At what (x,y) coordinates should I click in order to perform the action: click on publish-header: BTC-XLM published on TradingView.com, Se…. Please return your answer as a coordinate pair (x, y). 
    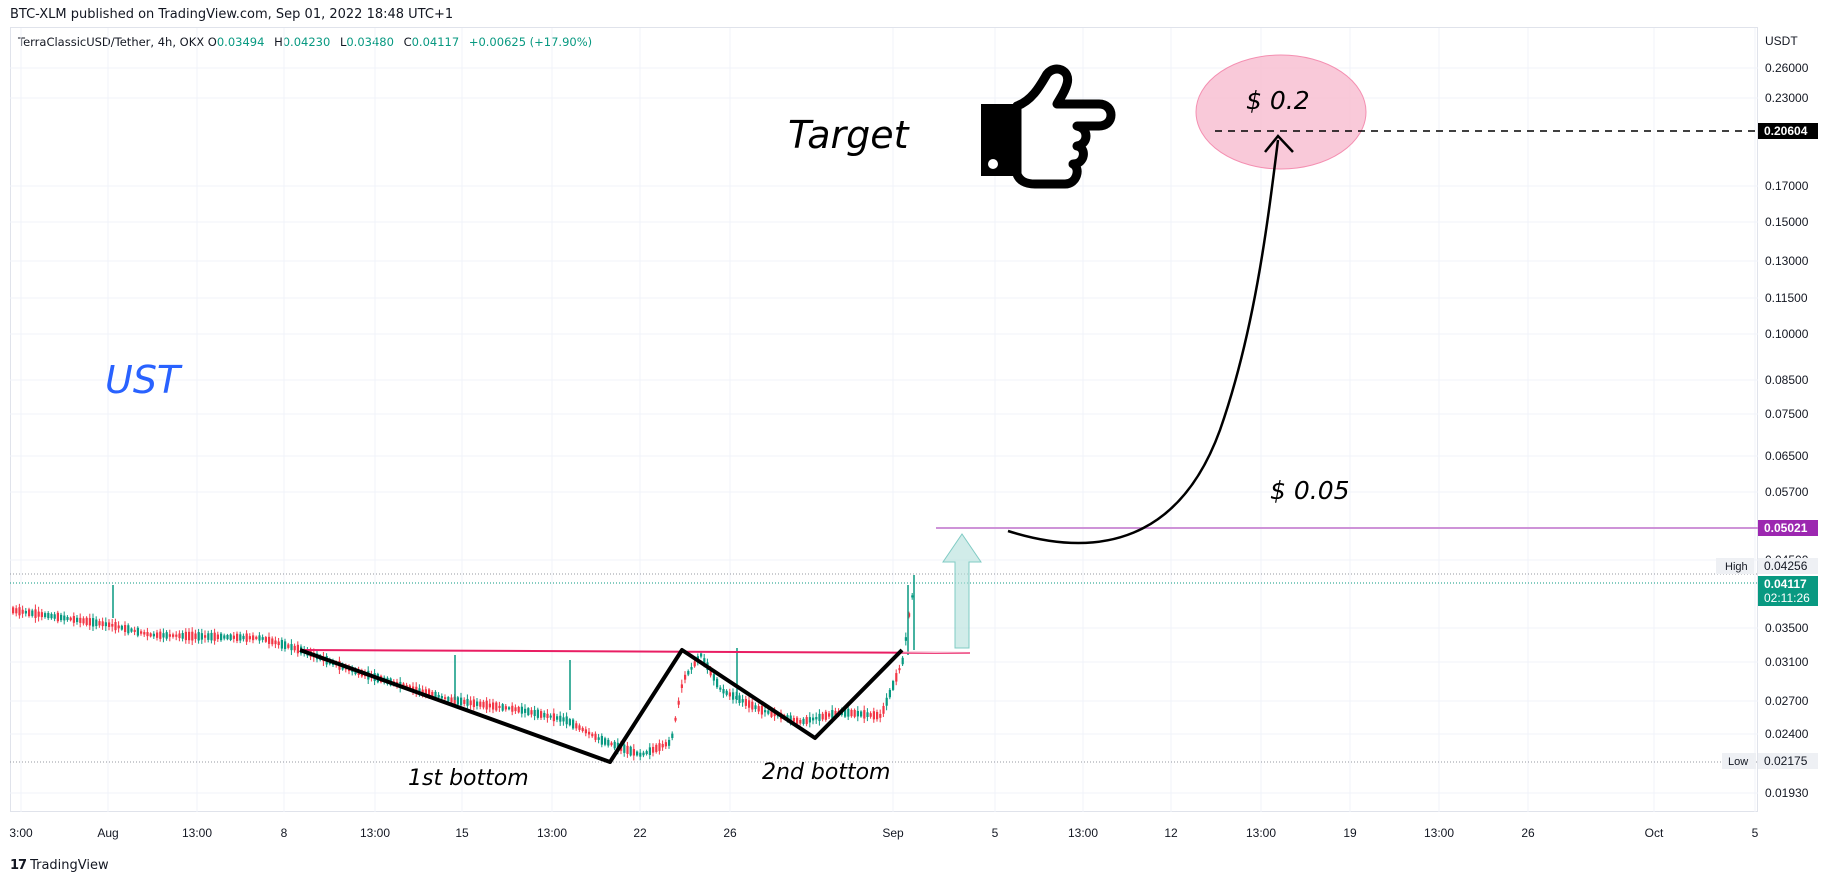
    Looking at the image, I should click on (232, 14).